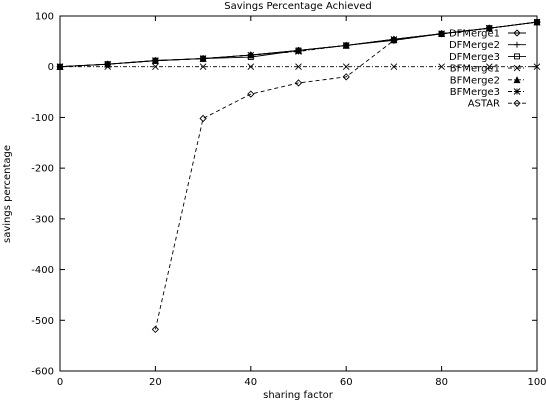  What do you see at coordinates (475, 69) in the screenshot?
I see `legend-label-bfmerge1: BFMerge1` at bounding box center [475, 69].